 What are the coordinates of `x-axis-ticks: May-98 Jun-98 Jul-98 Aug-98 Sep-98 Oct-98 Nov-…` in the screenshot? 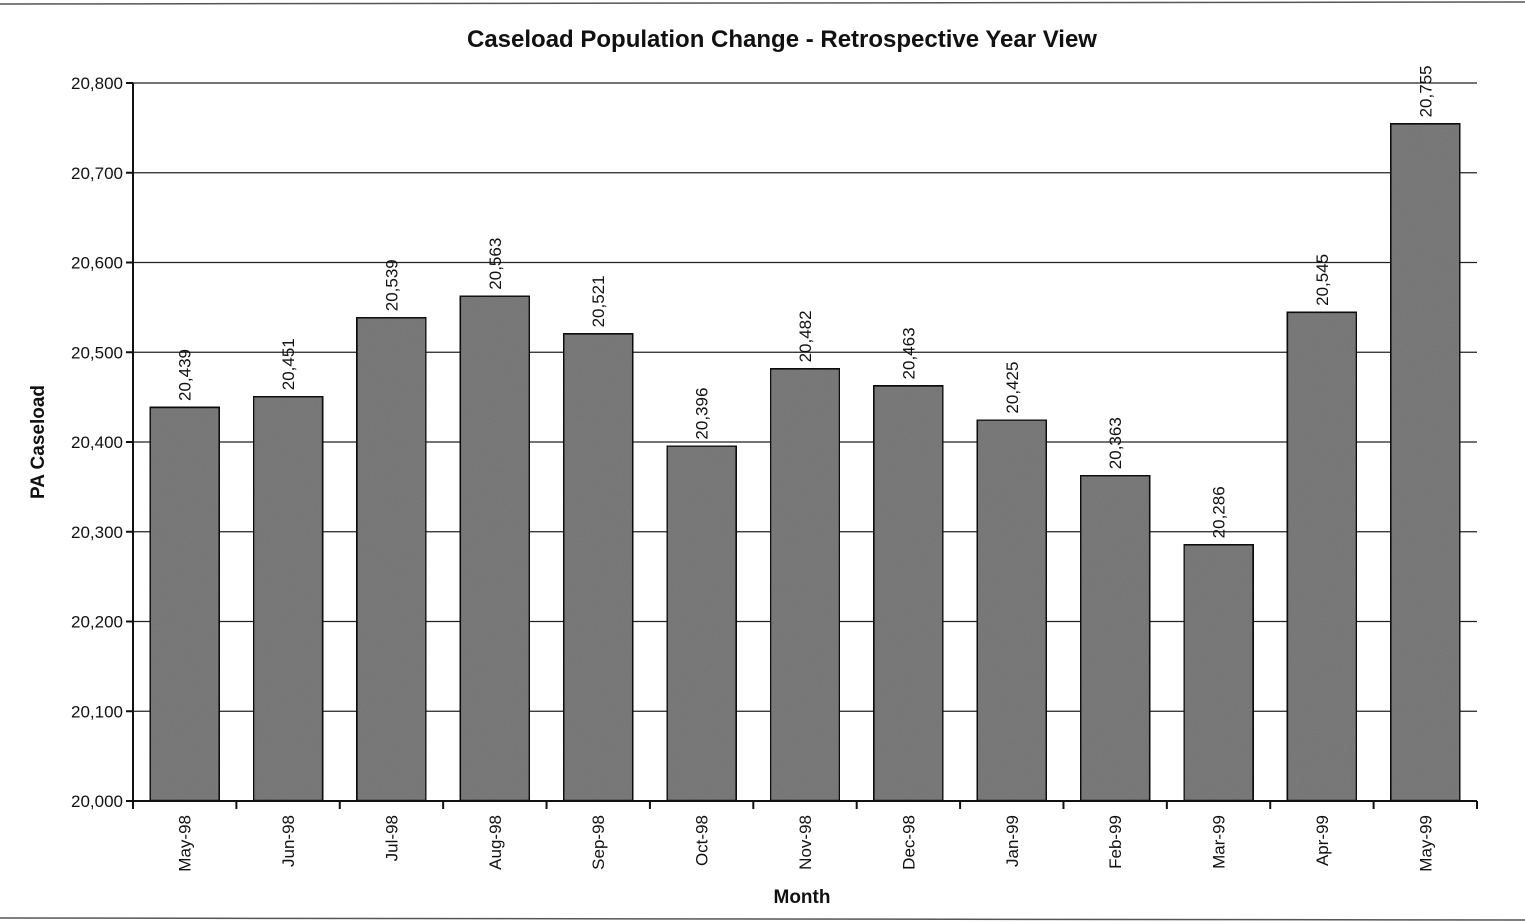 It's located at (805, 836).